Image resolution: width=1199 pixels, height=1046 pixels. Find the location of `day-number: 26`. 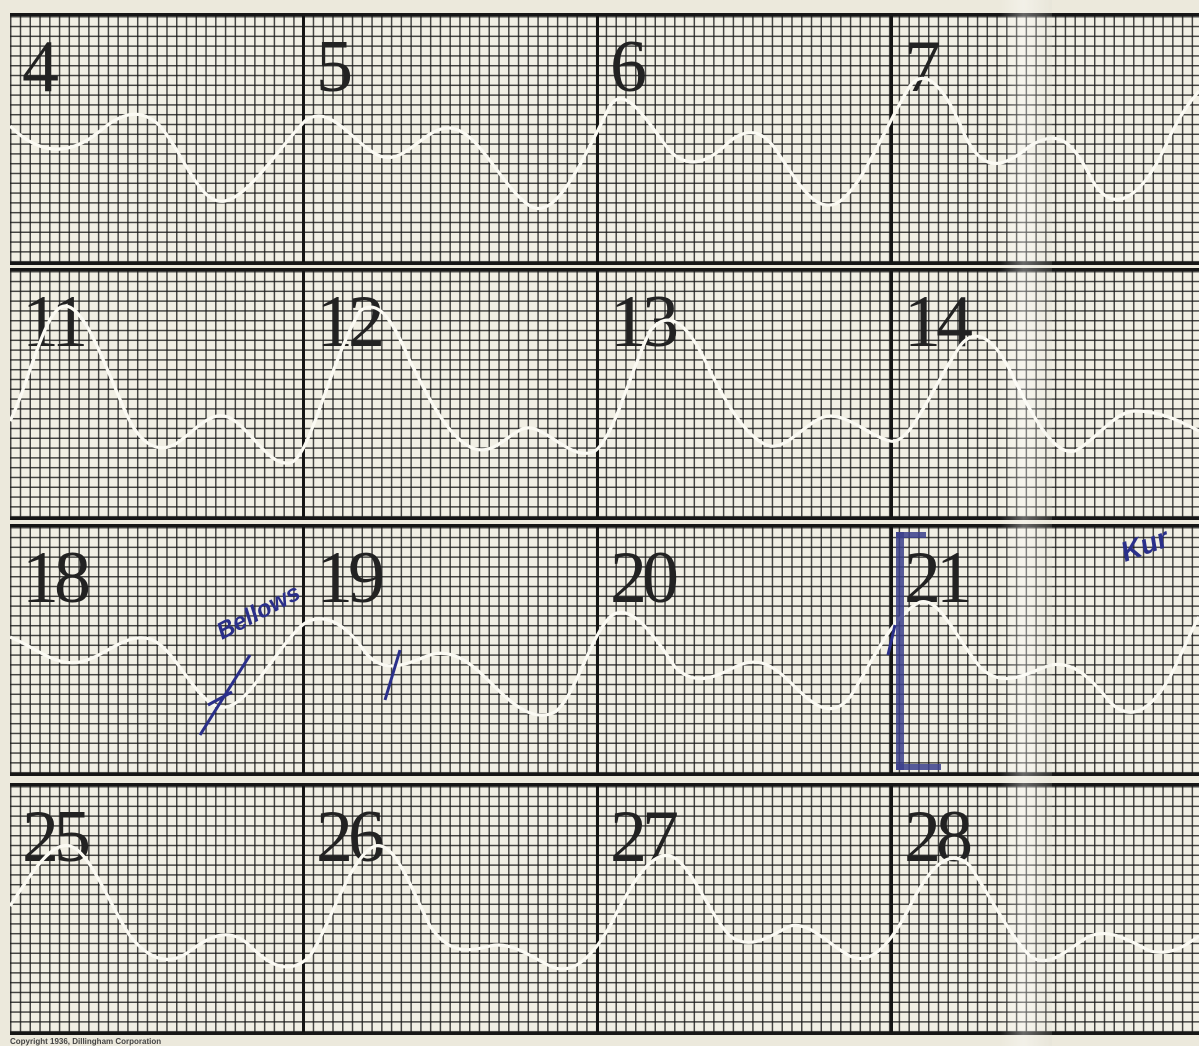

day-number: 26 is located at coordinates (350, 837).